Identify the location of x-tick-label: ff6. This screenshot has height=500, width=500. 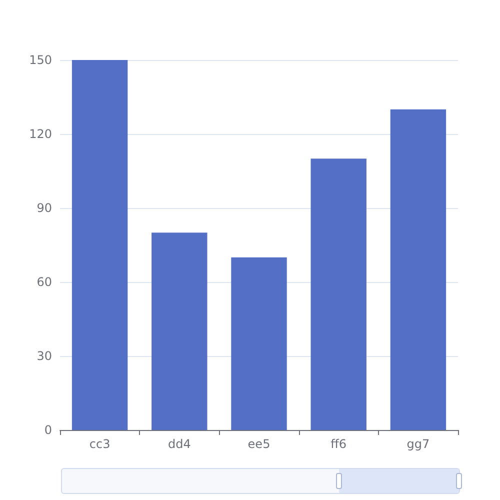
(338, 444).